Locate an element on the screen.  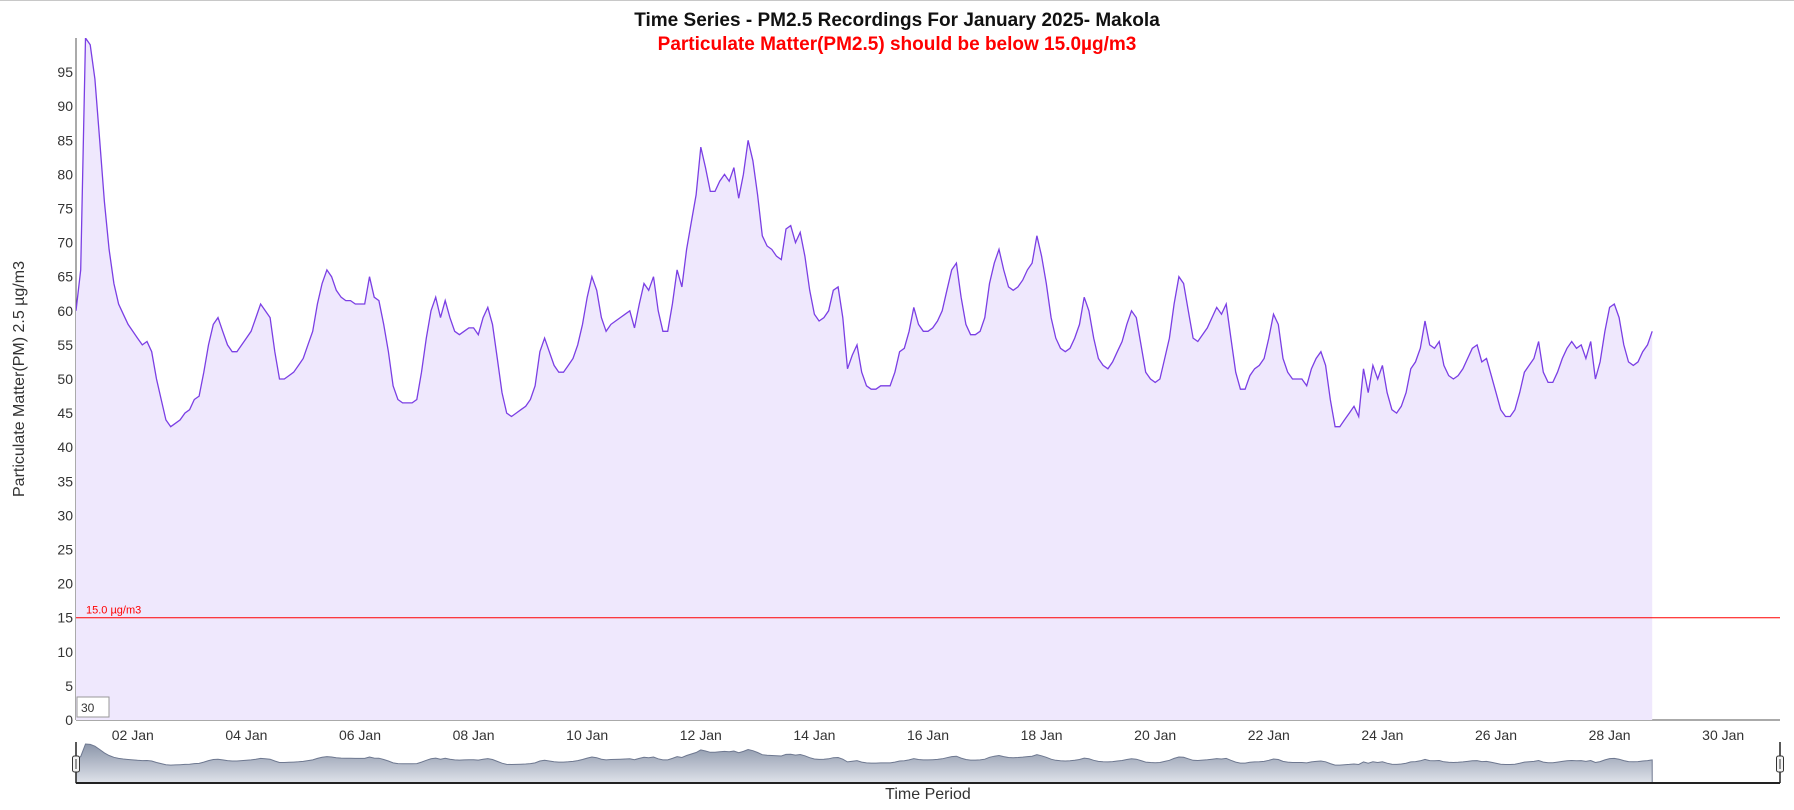
y-tick-label: 30 is located at coordinates (65, 515).